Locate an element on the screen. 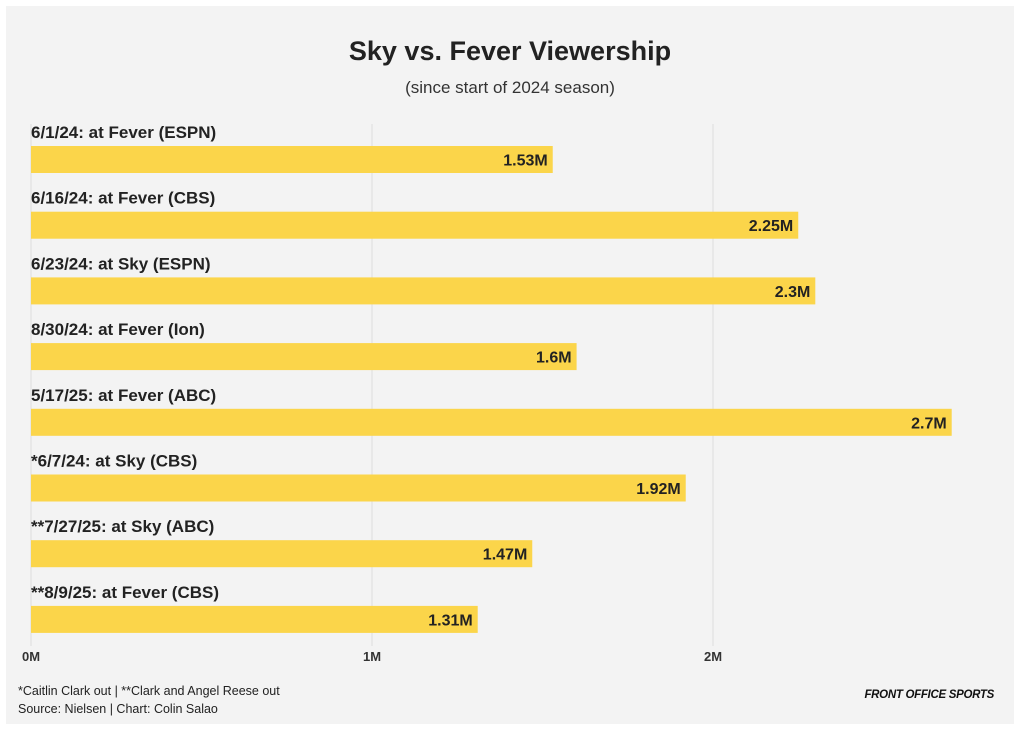  brand-logo: FRONT OFFICE SPORTS is located at coordinates (929, 695).